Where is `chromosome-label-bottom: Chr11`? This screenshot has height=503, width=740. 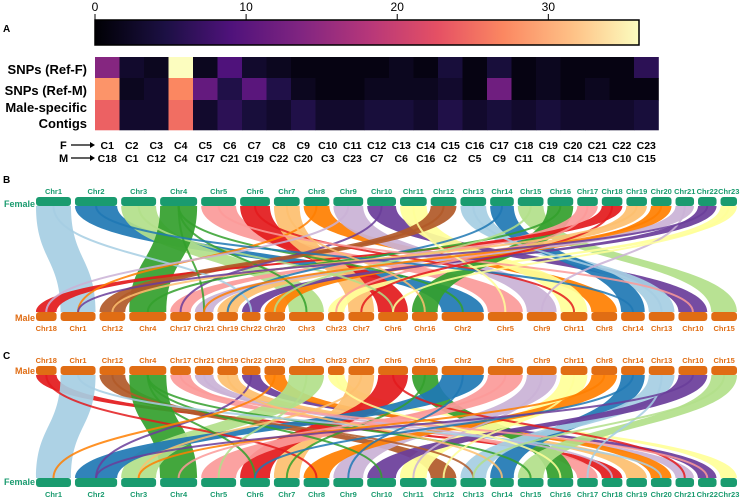 chromosome-label-bottom: Chr11 is located at coordinates (413, 494).